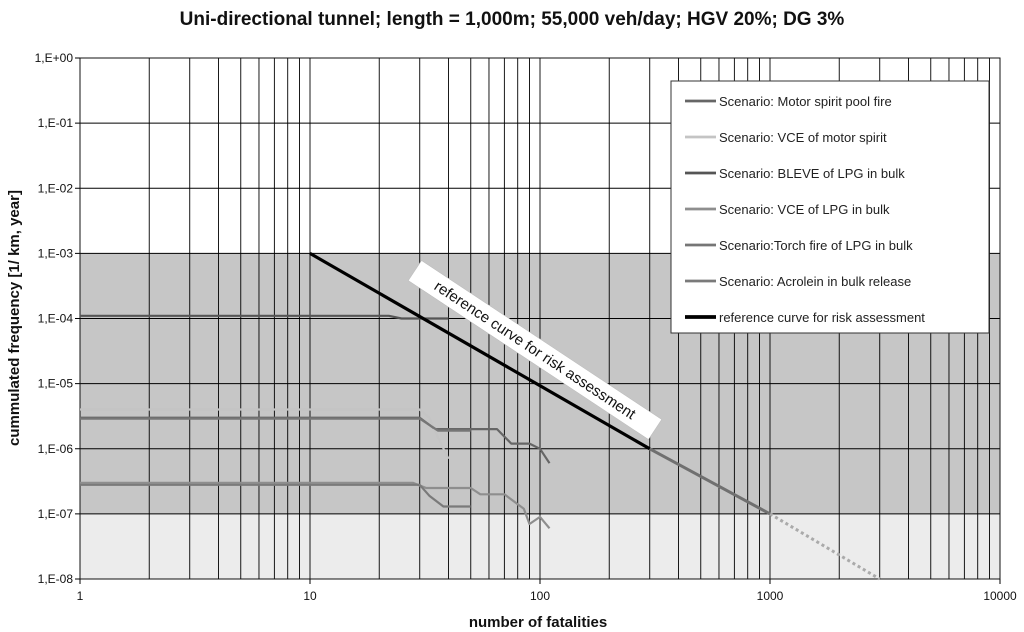 Image resolution: width=1024 pixels, height=632 pixels. I want to click on legend-label-4: Scenario:Torch fire of LPG in bulk, so click(816, 245).